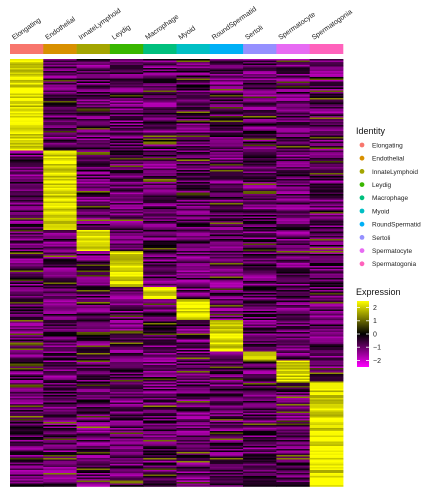 The width and height of the screenshot is (431, 490). Describe the element at coordinates (162, 28) in the screenshot. I see `cluster-label-macrophage: Macrophage` at that location.